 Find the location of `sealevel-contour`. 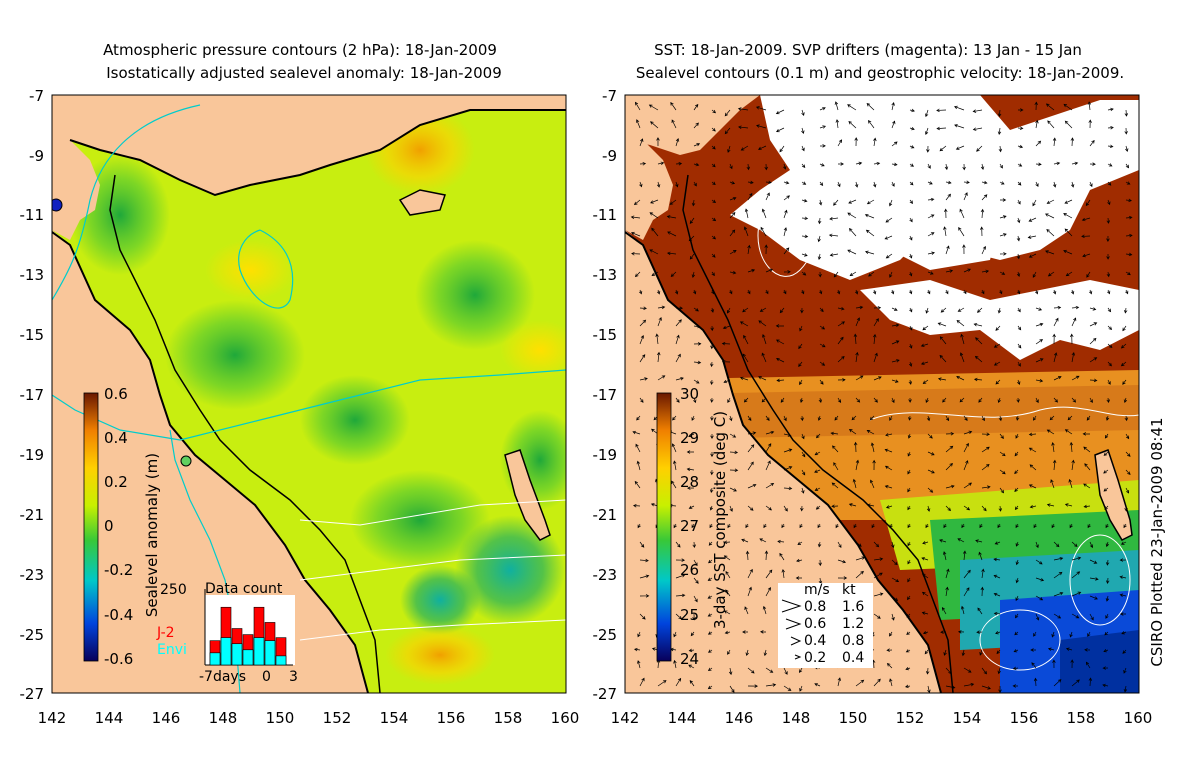

sealevel-contour is located at coordinates (1100, 580).